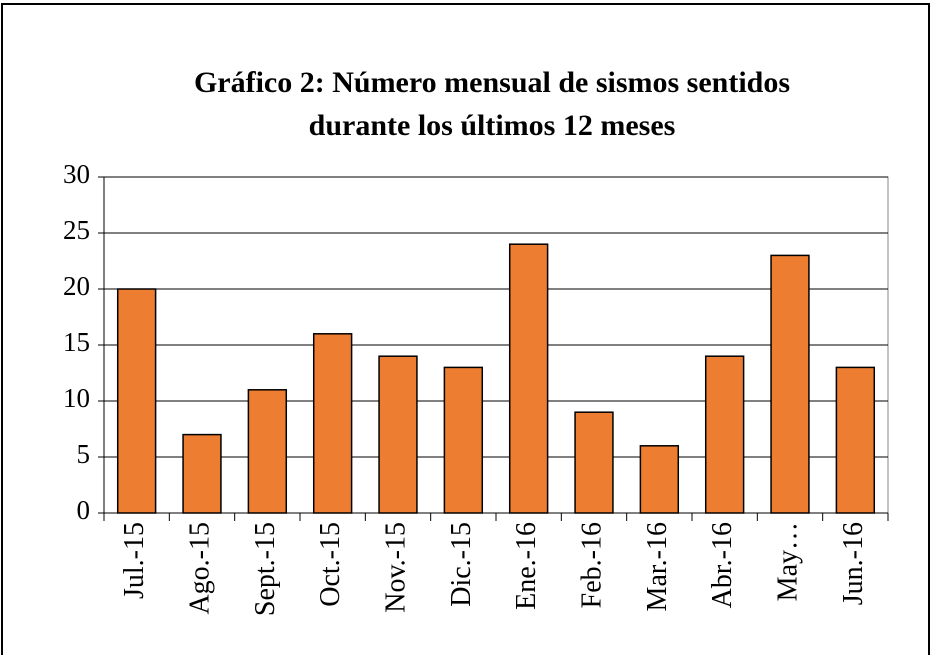  What do you see at coordinates (134, 560) in the screenshot?
I see `x-tick-label: Jul.-15` at bounding box center [134, 560].